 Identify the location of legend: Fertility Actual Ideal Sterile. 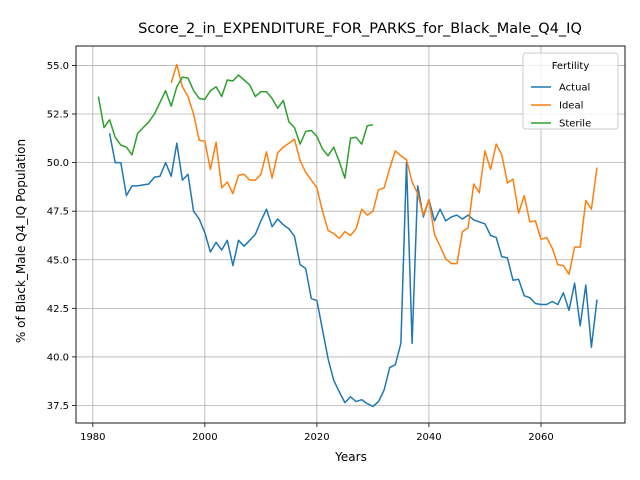
(570, 91).